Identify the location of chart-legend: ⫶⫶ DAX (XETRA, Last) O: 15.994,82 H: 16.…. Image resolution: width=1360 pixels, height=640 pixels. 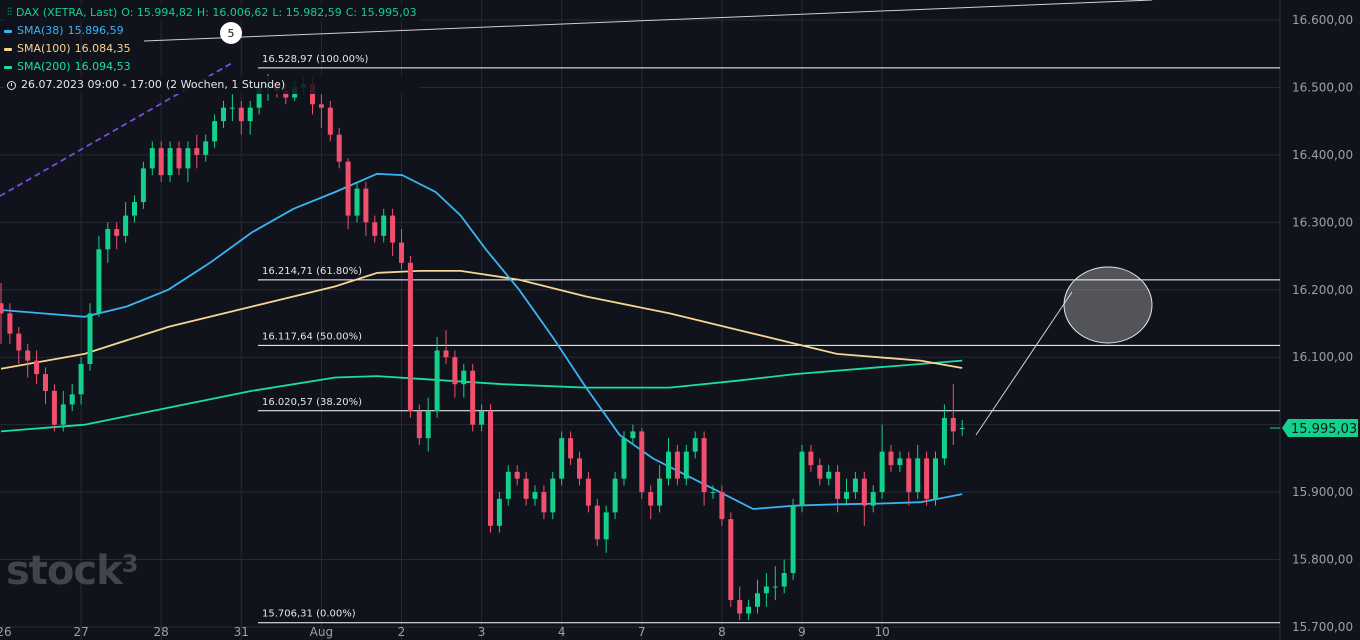
(212, 49).